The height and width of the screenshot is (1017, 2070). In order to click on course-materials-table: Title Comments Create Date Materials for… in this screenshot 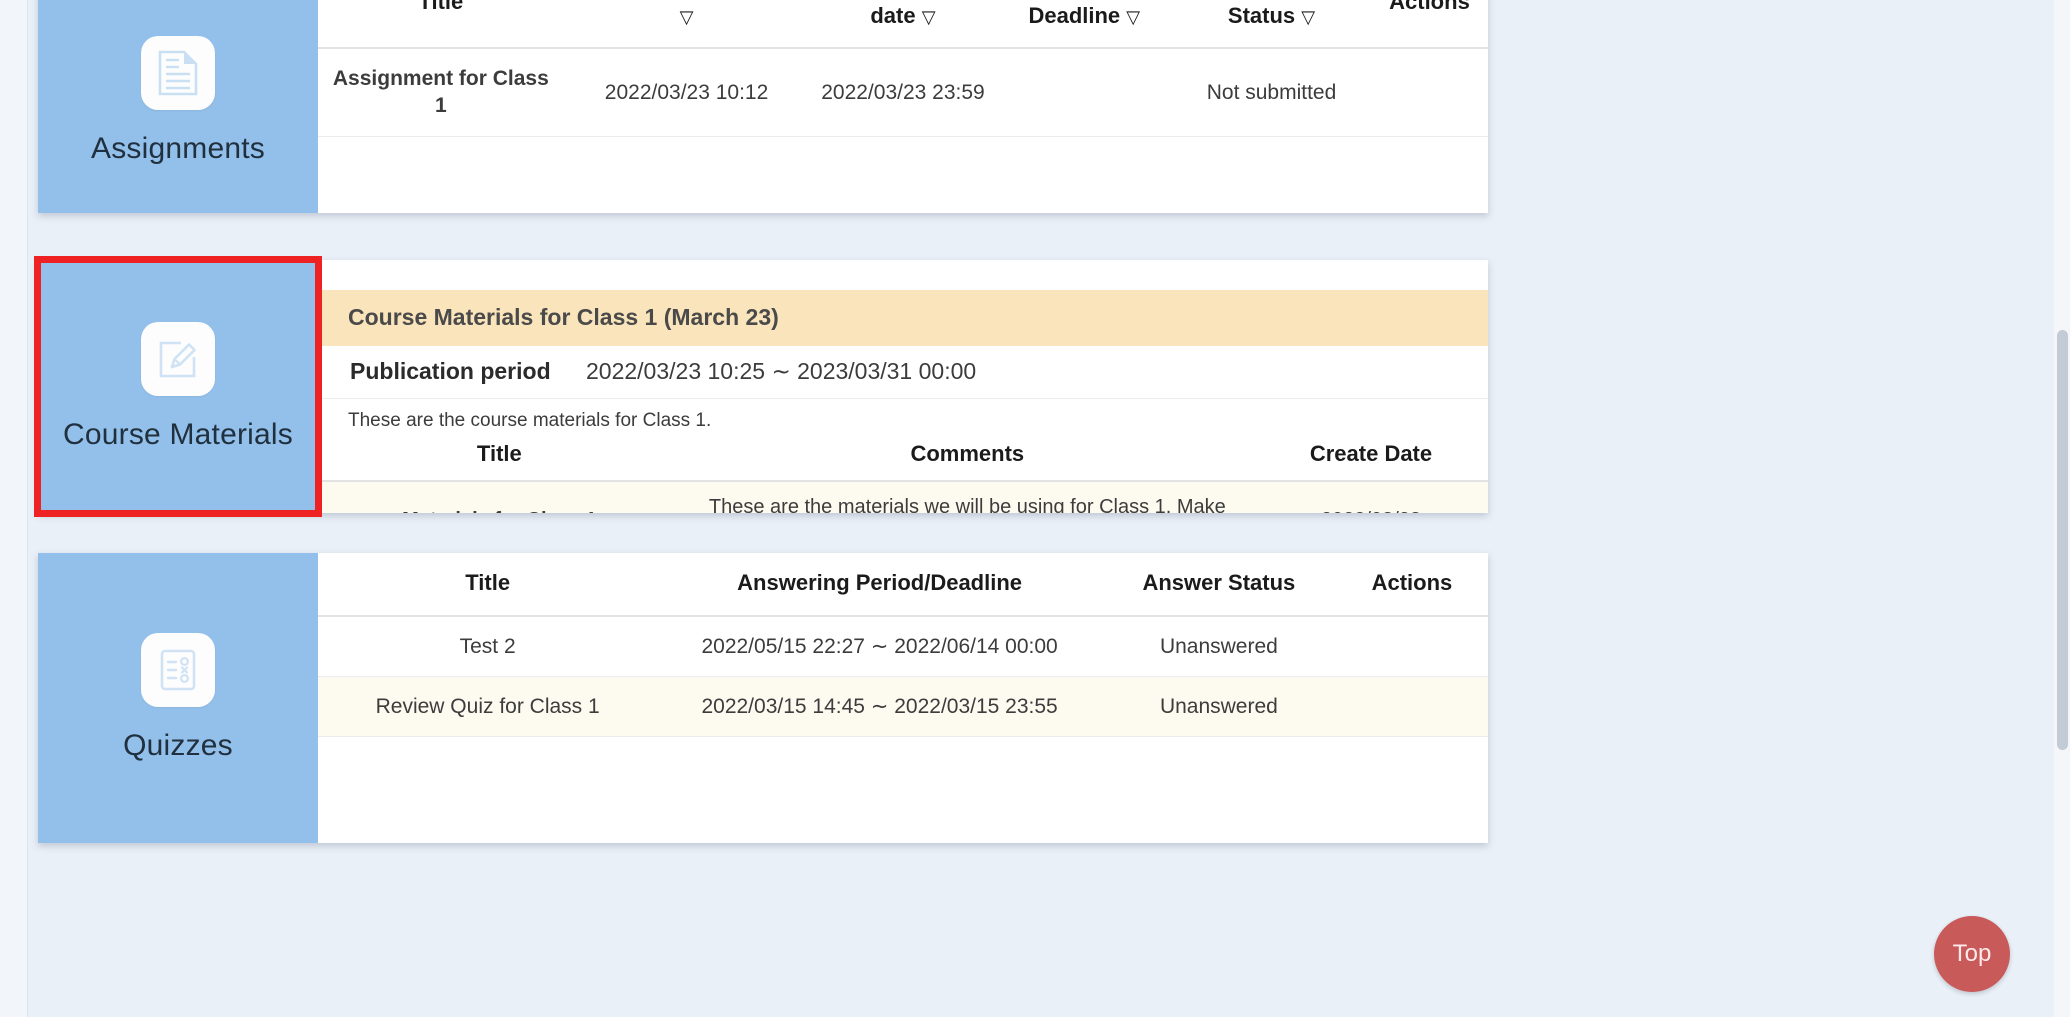, I will do `click(903, 472)`.